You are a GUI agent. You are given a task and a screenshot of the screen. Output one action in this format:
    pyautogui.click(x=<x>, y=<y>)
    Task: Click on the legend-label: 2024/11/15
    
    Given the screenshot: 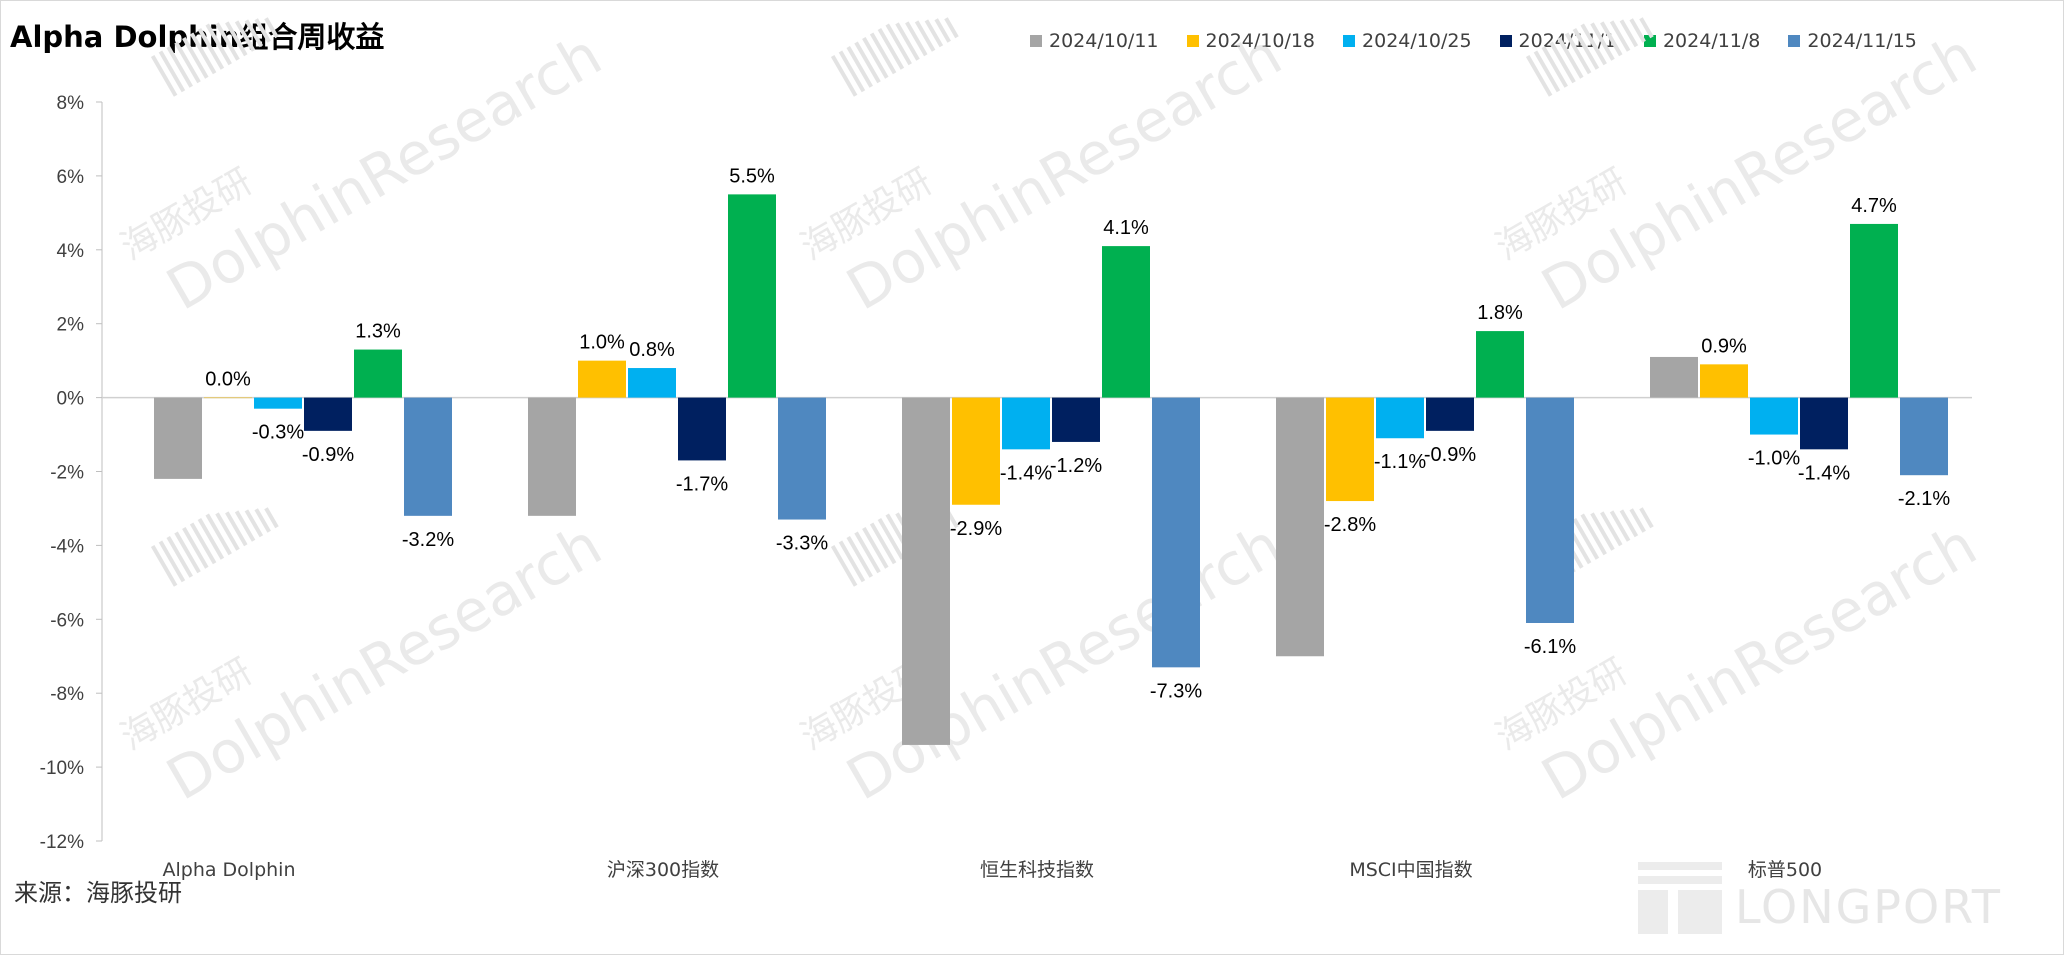 What is the action you would take?
    pyautogui.click(x=1862, y=41)
    